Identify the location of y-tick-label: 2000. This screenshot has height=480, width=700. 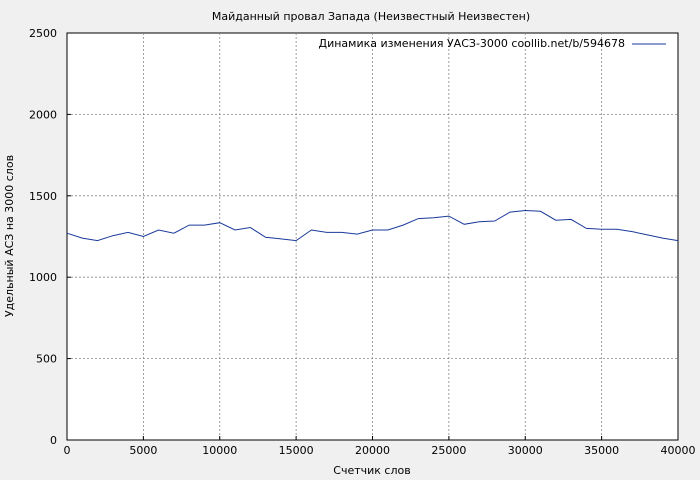
(43, 114).